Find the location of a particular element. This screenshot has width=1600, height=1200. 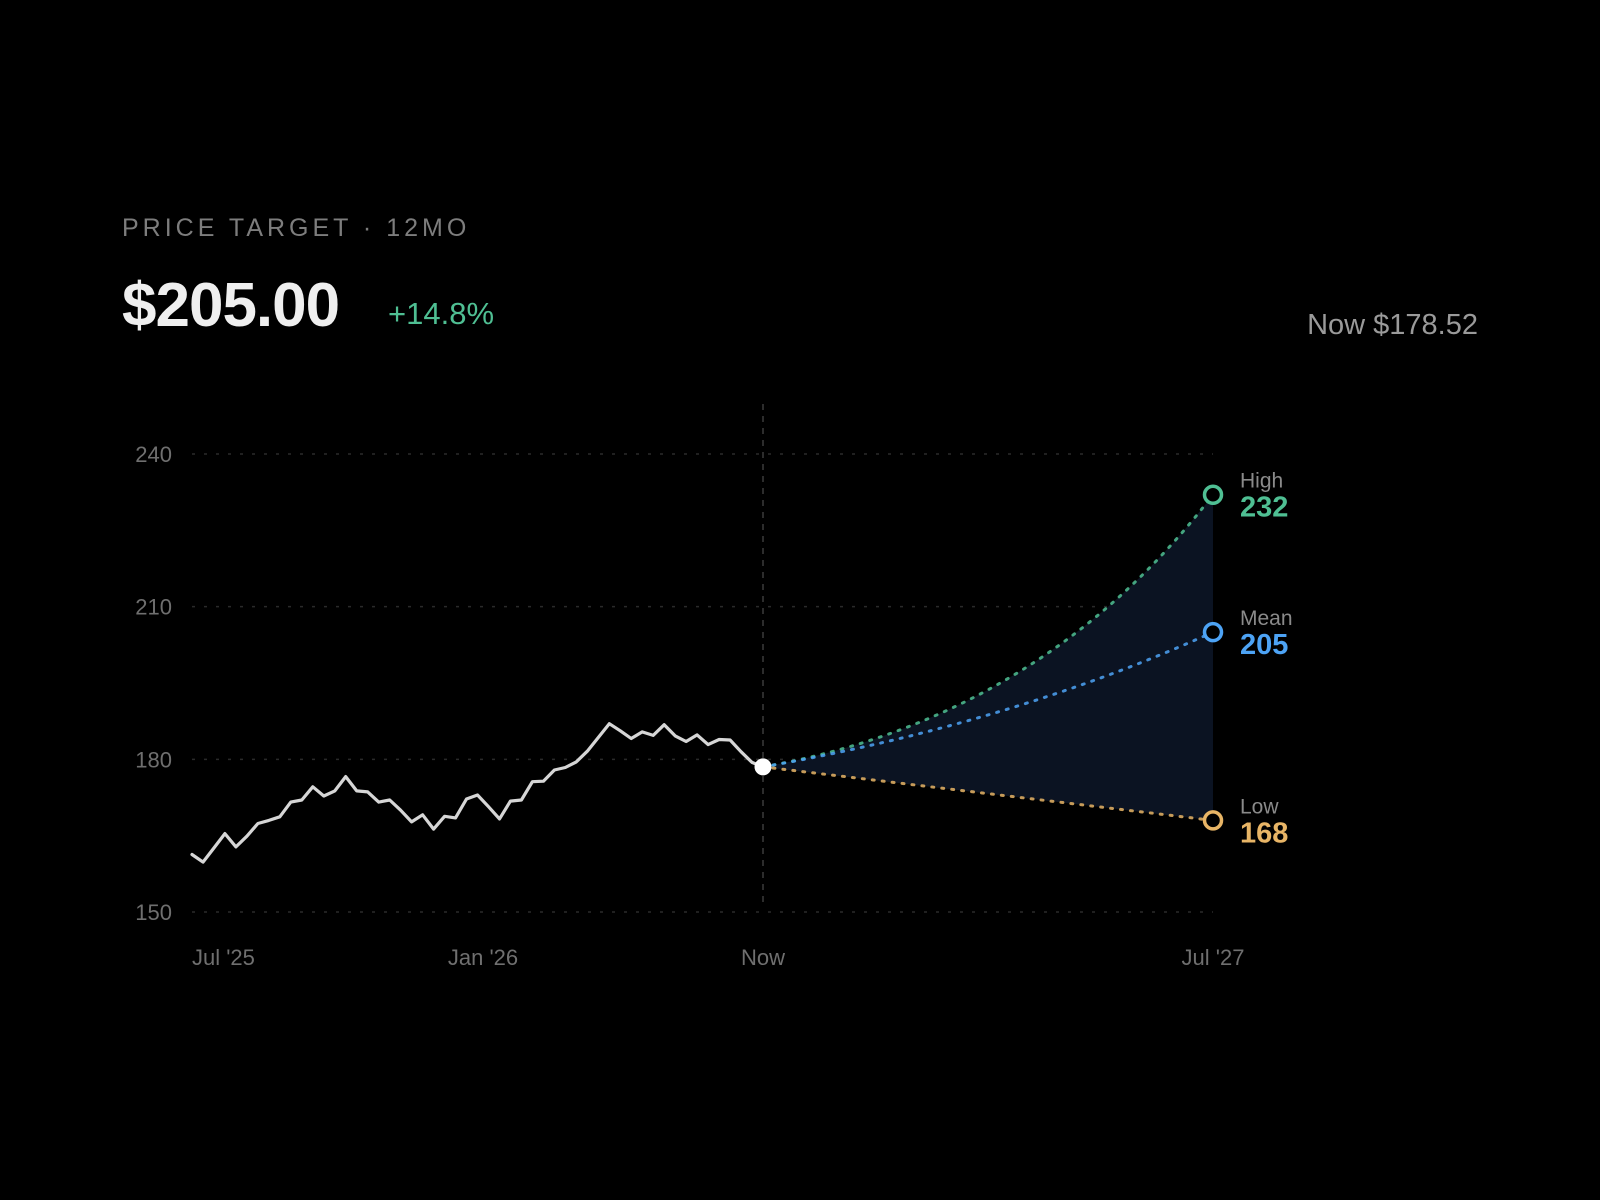

target-change-percent: +14.8% is located at coordinates (441, 313).